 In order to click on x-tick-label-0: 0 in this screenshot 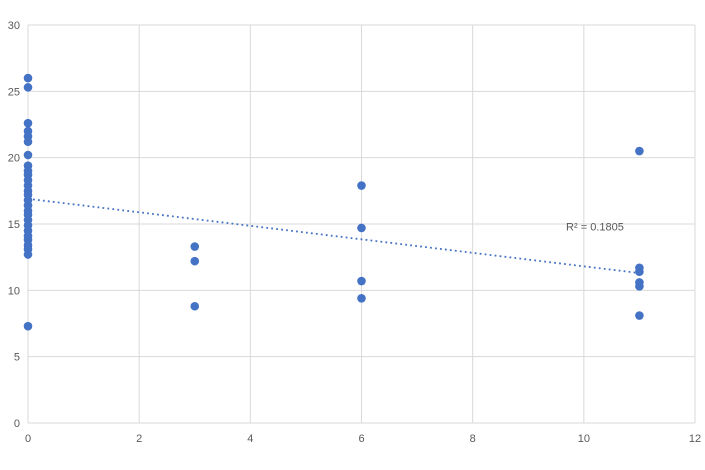, I will do `click(28, 439)`.